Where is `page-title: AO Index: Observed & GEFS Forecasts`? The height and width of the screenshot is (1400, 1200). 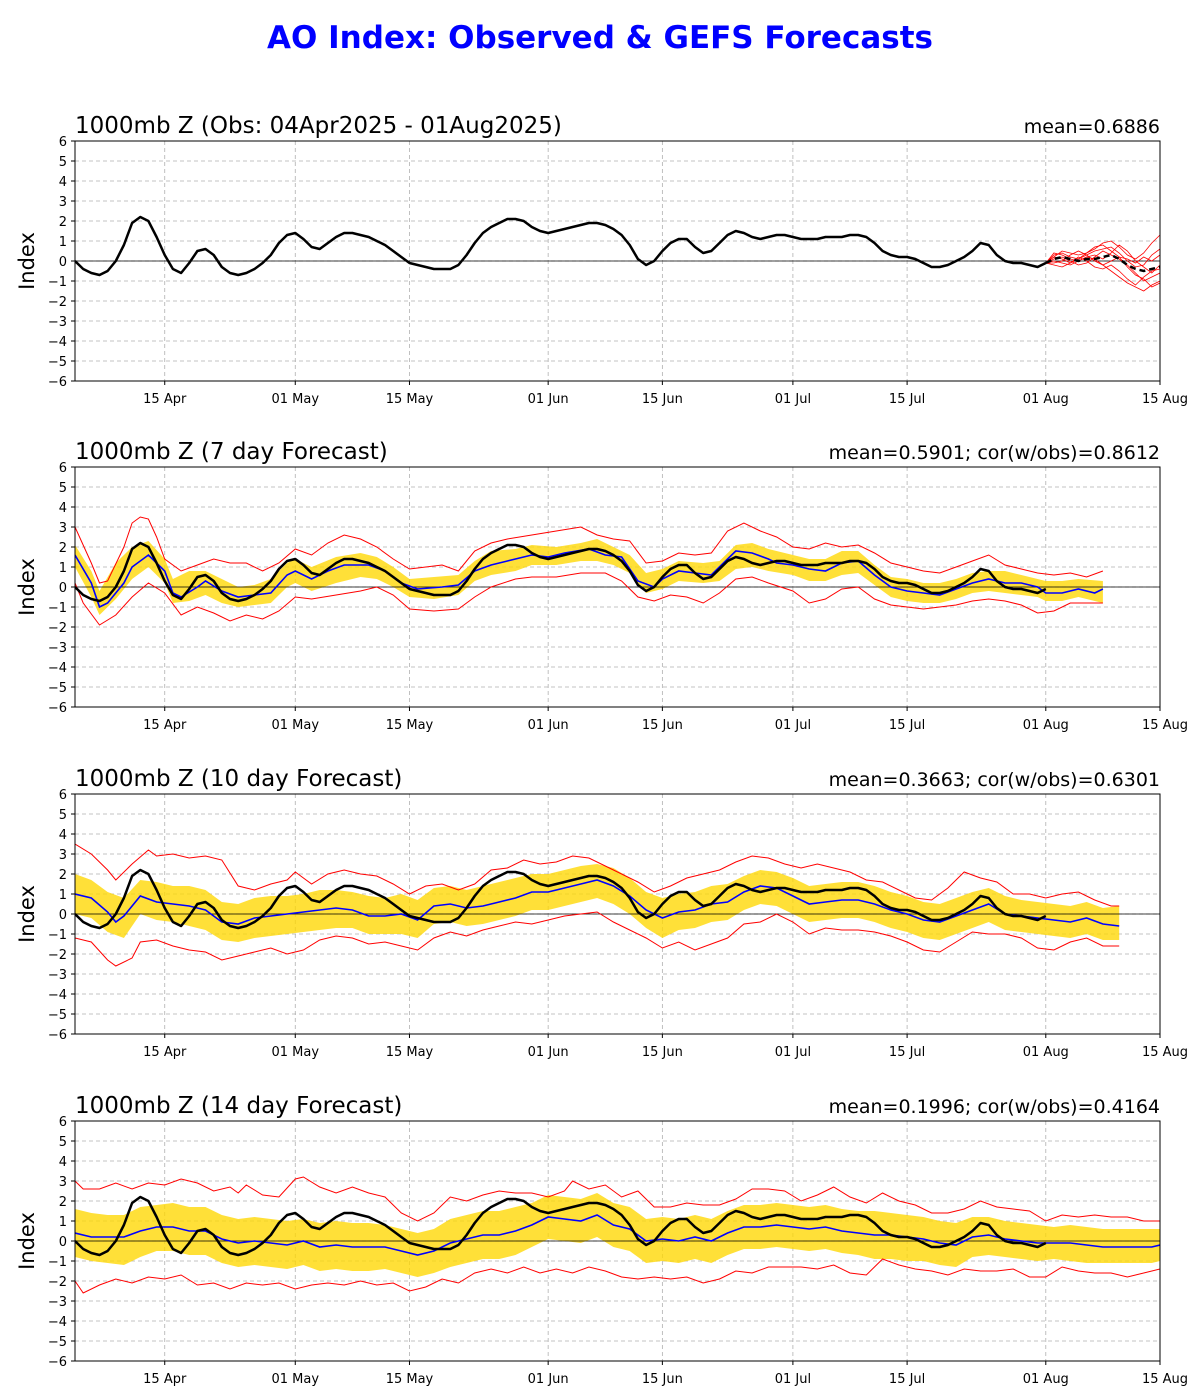
page-title: AO Index: Observed & GEFS Forecasts is located at coordinates (600, 38).